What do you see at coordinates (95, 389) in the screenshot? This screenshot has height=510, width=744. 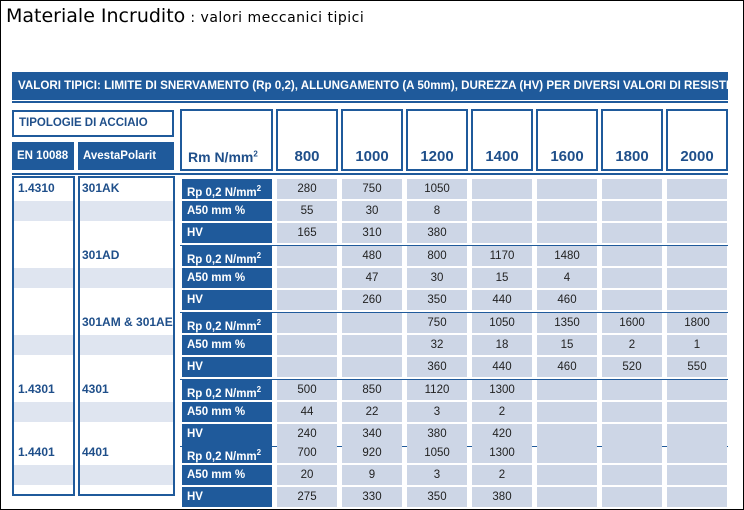 I see `avesta-code: 4301` at bounding box center [95, 389].